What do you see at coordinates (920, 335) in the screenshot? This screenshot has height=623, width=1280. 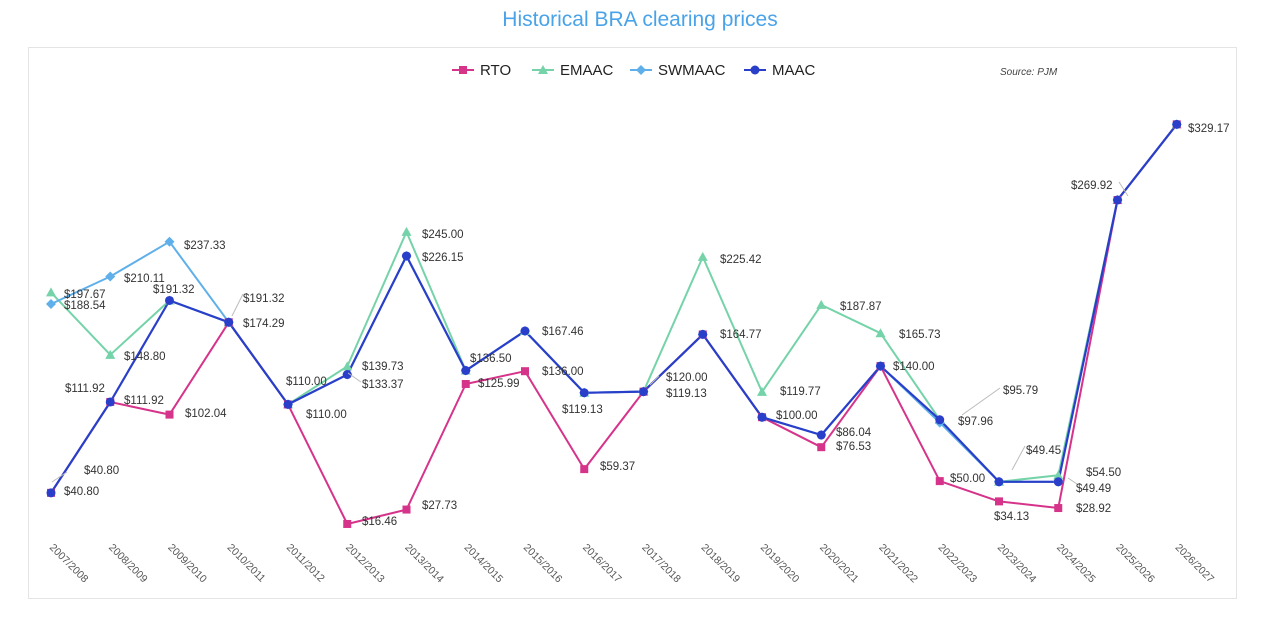 I see `data-label: $165.73` at bounding box center [920, 335].